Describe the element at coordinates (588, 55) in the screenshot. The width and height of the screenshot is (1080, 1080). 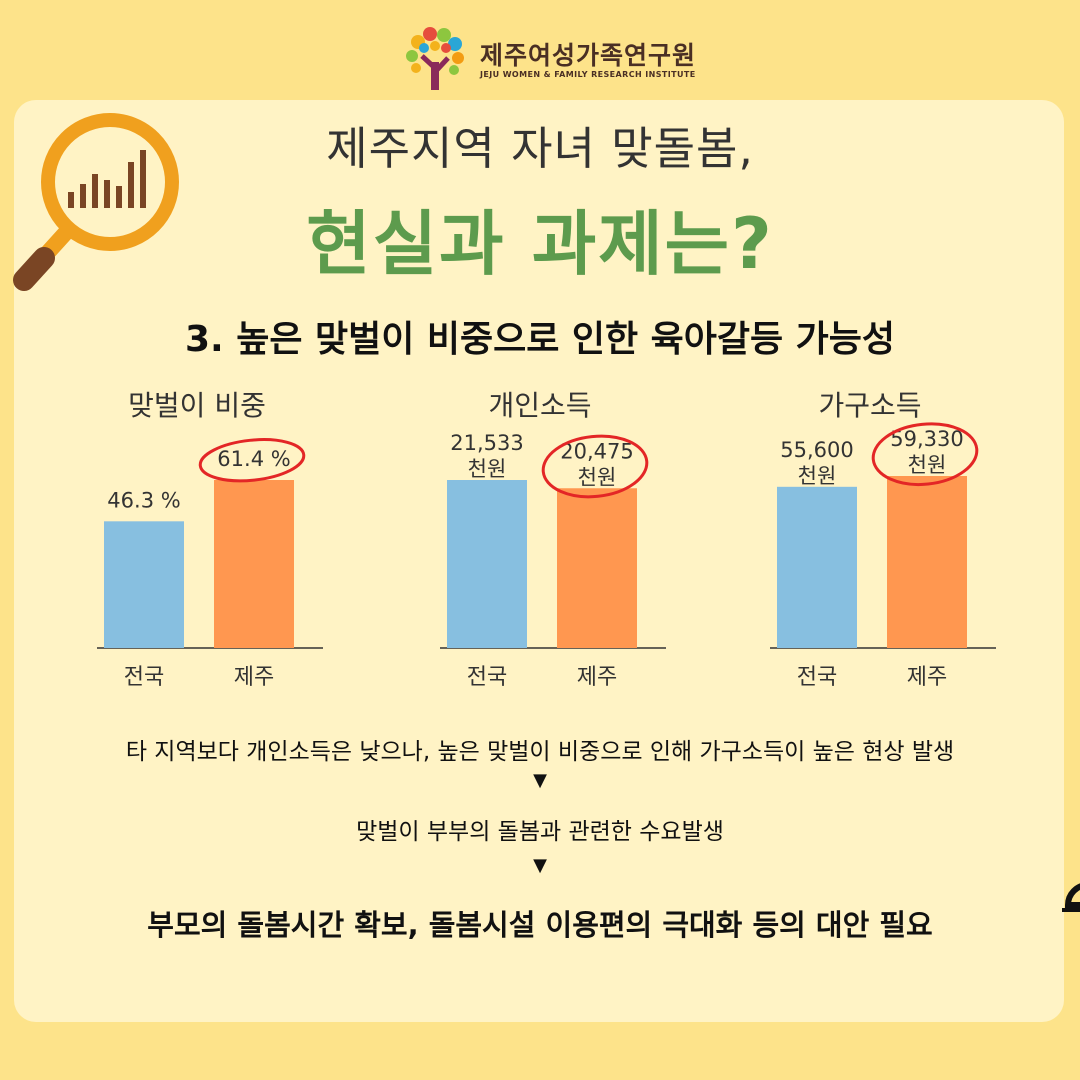
I see `logo-name: 제주여성가족연구원` at that location.